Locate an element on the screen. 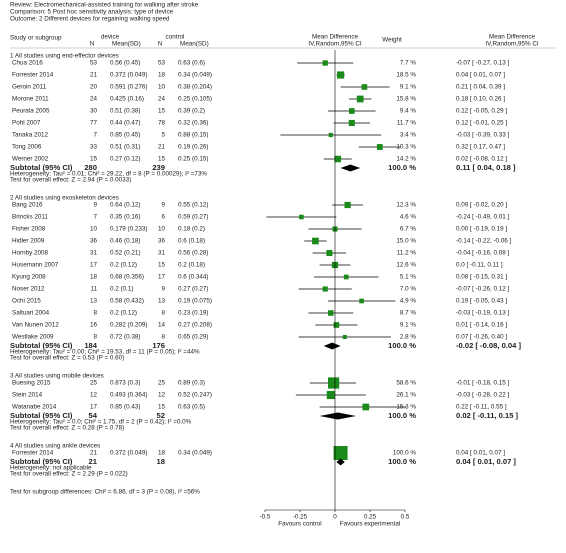  device-mean: 0.85 (0.45) is located at coordinates (125, 135).